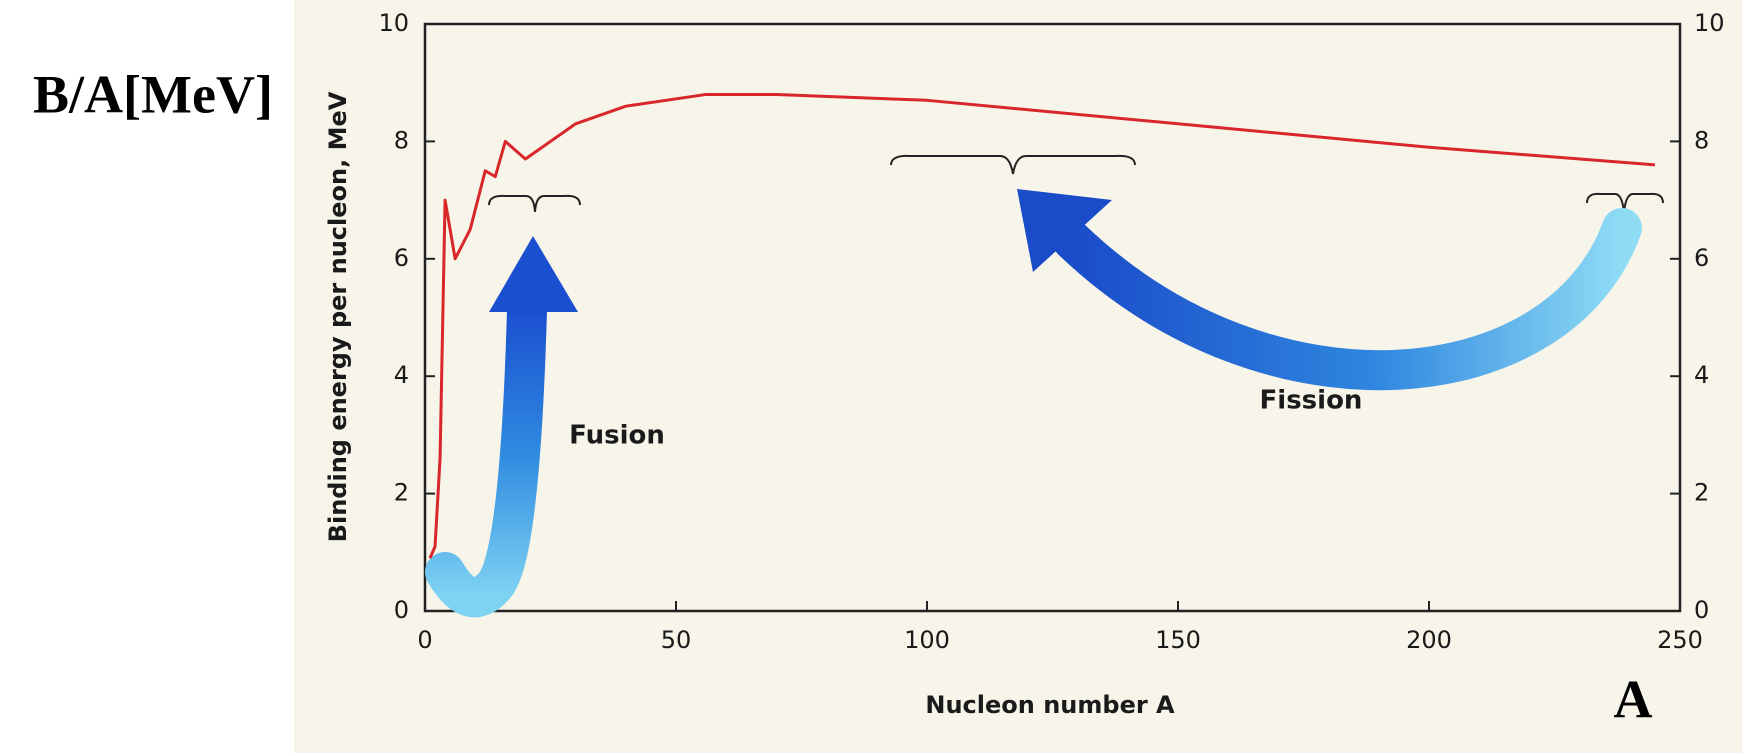 The height and width of the screenshot is (753, 1742). What do you see at coordinates (1701, 140) in the screenshot?
I see `y2-tick-label: 8` at bounding box center [1701, 140].